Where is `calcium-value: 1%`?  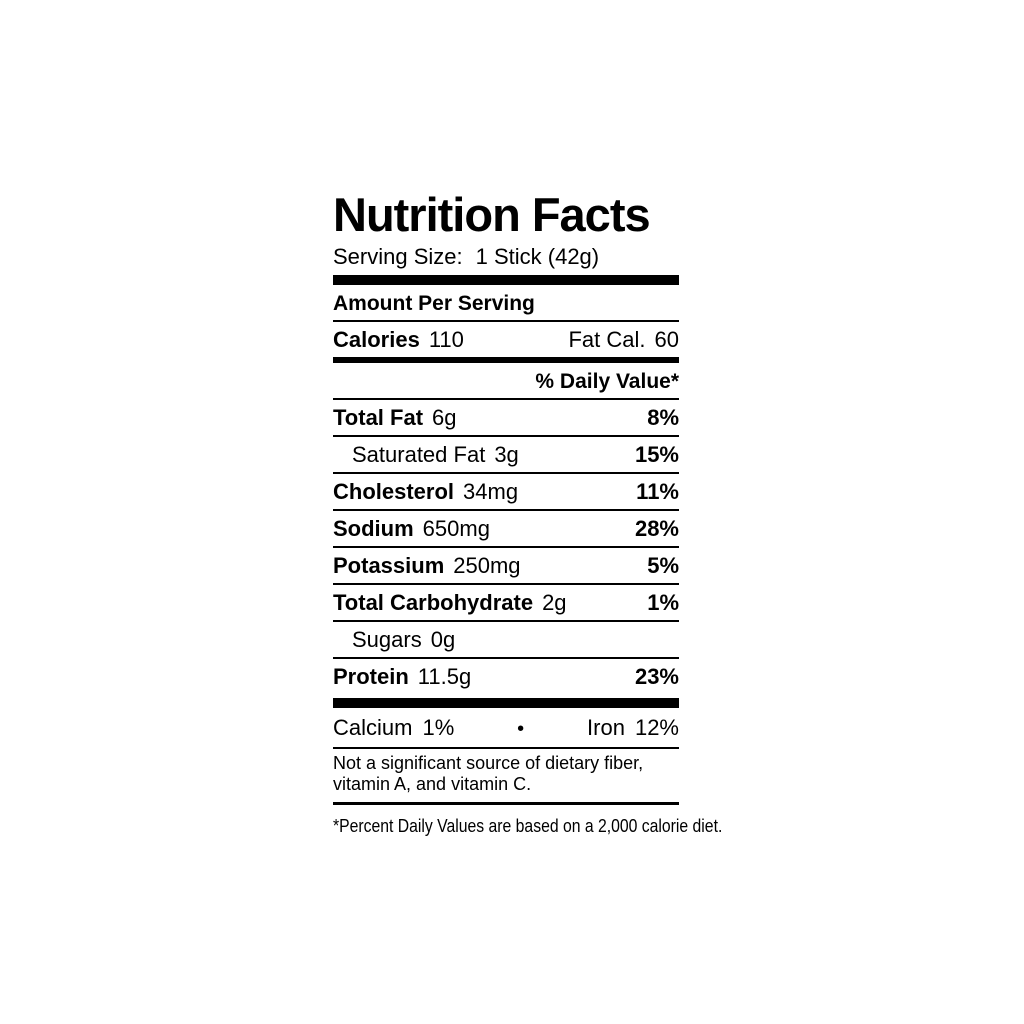 calcium-value: 1% is located at coordinates (438, 727).